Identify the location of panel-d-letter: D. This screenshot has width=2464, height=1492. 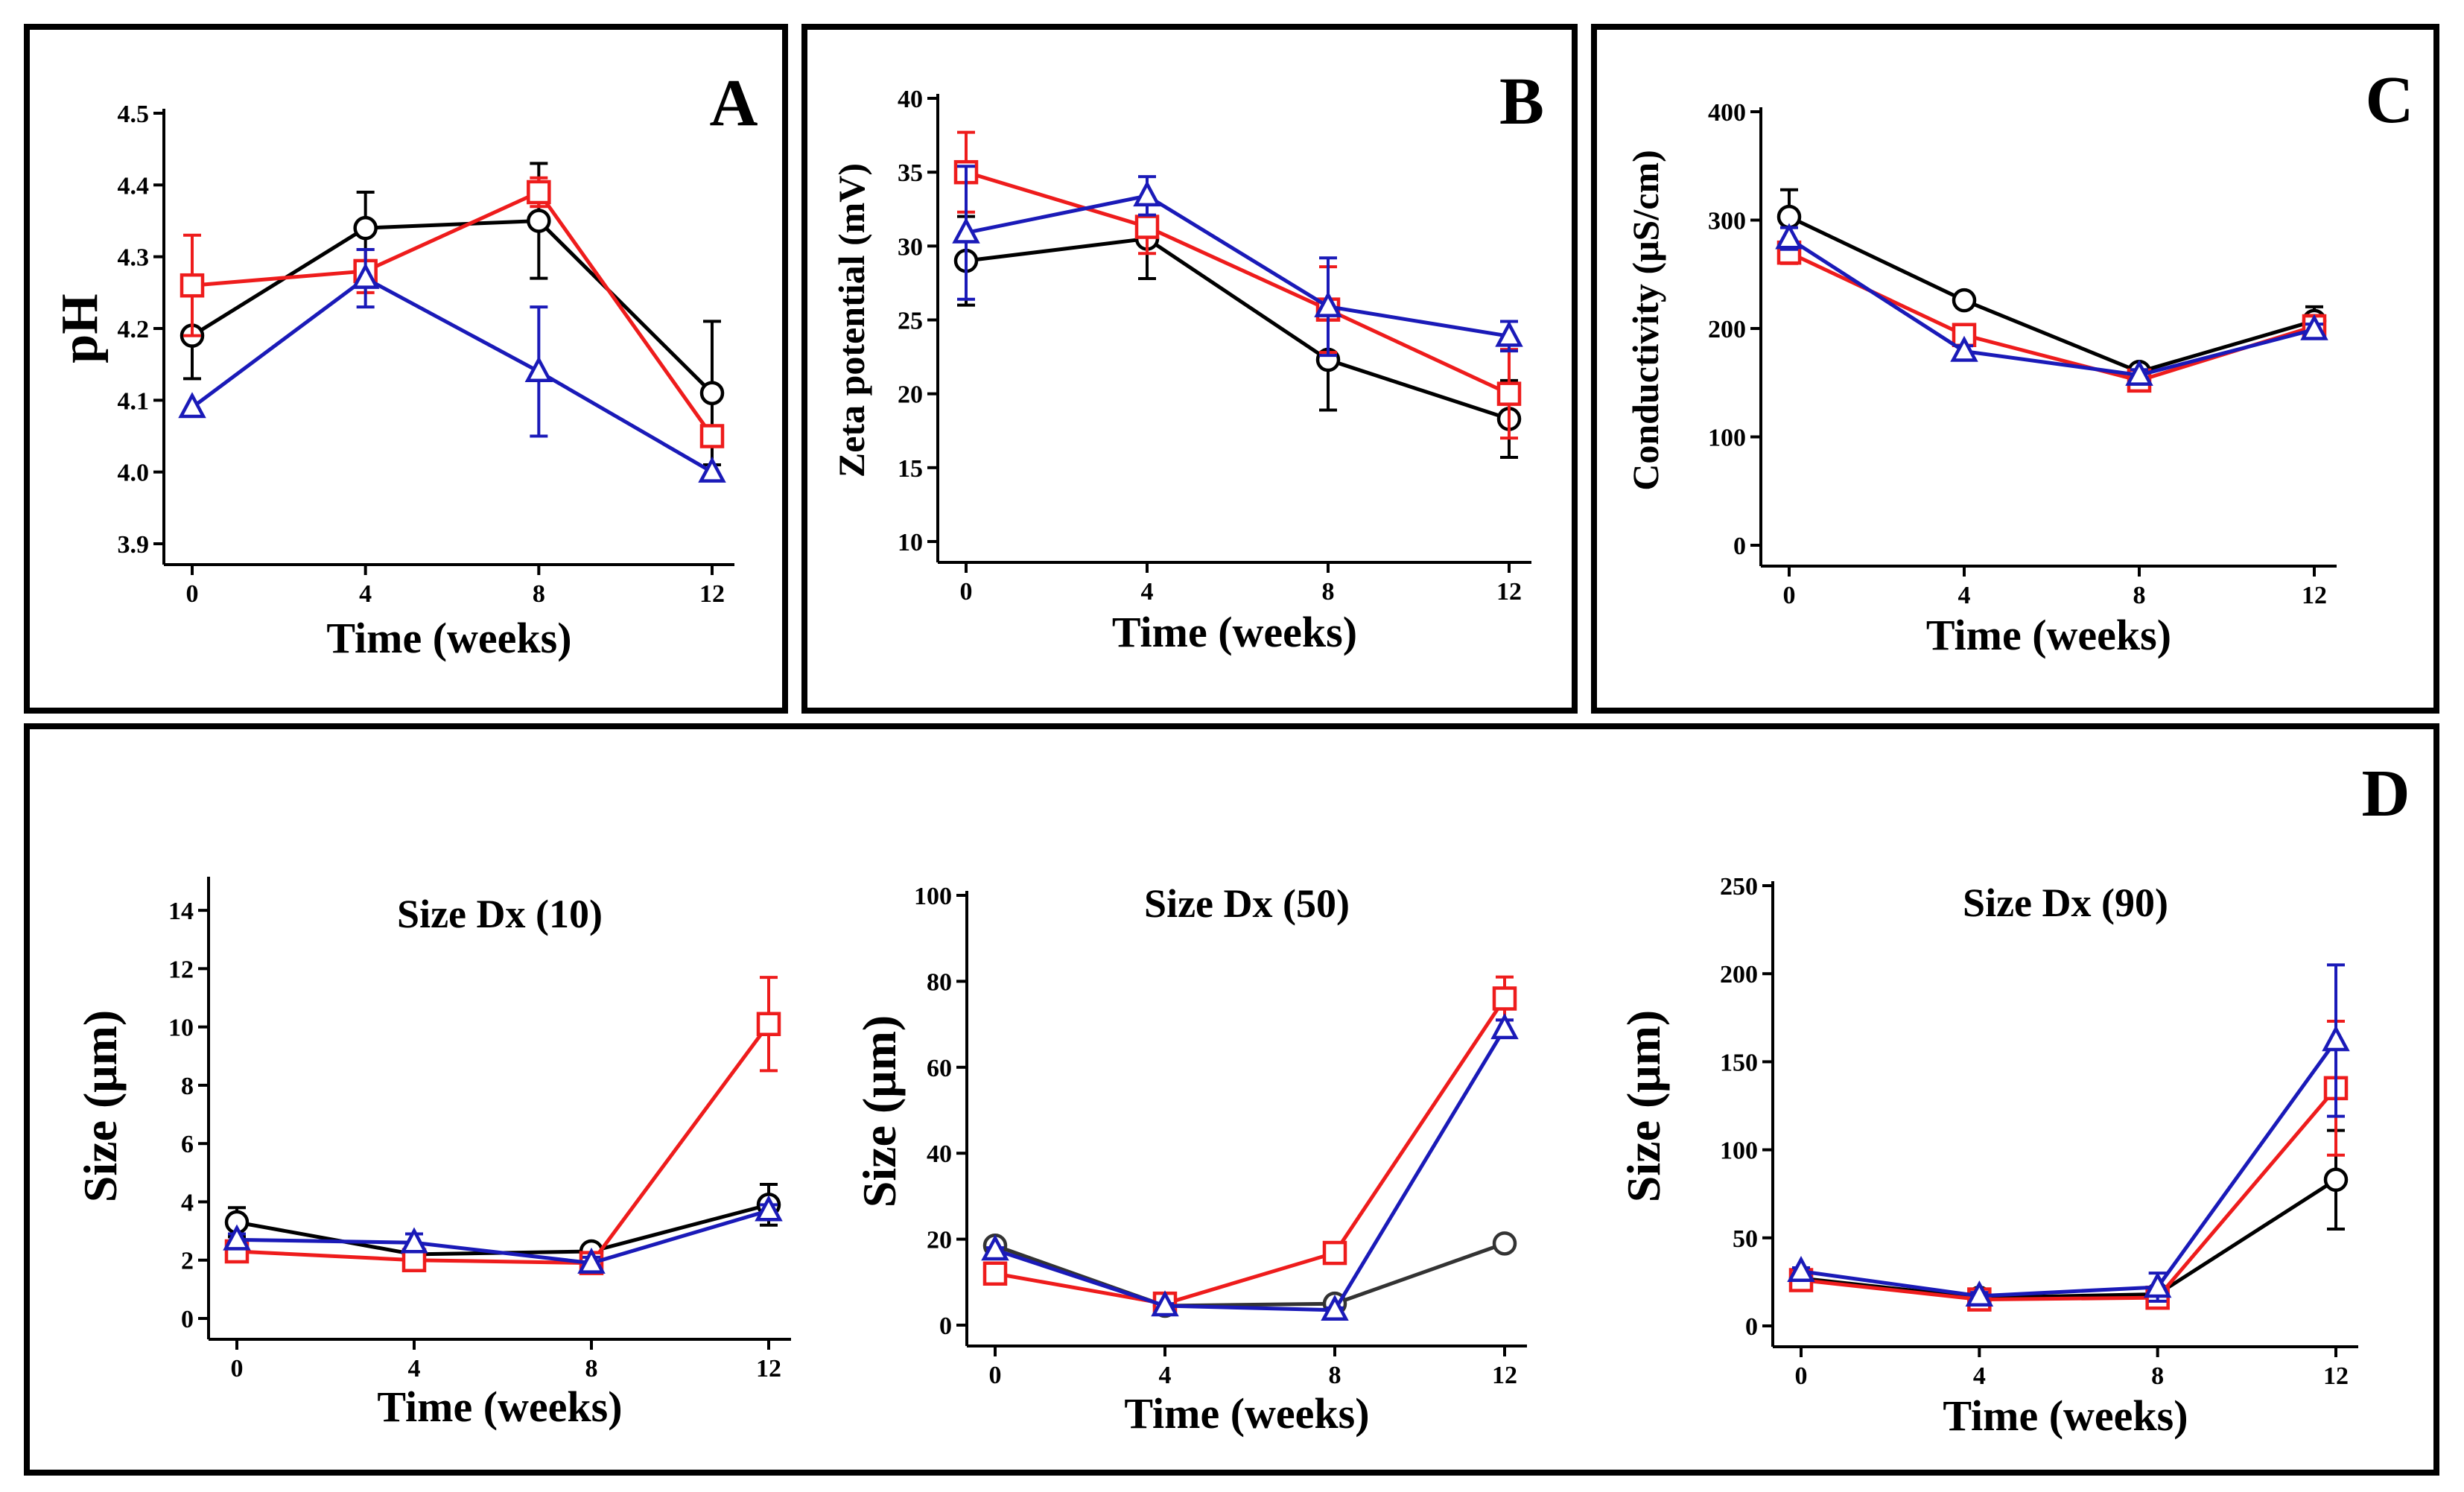
(2386, 794).